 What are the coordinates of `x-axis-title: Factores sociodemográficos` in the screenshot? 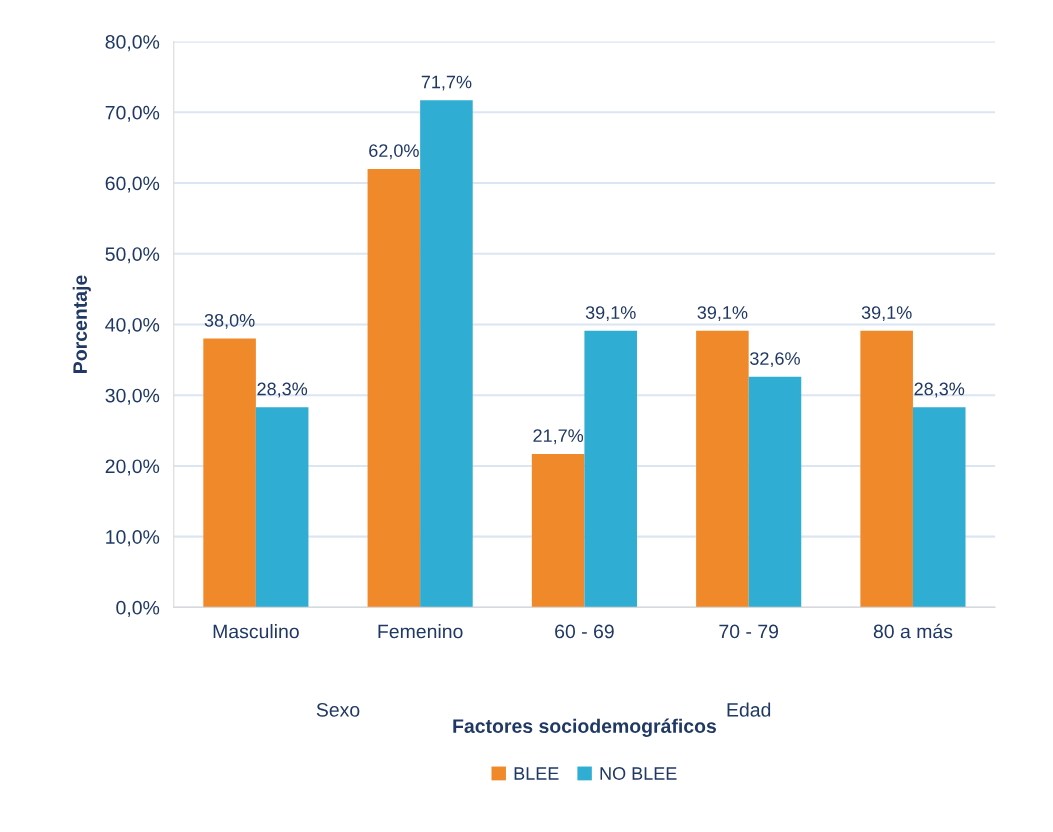 It's located at (584, 727).